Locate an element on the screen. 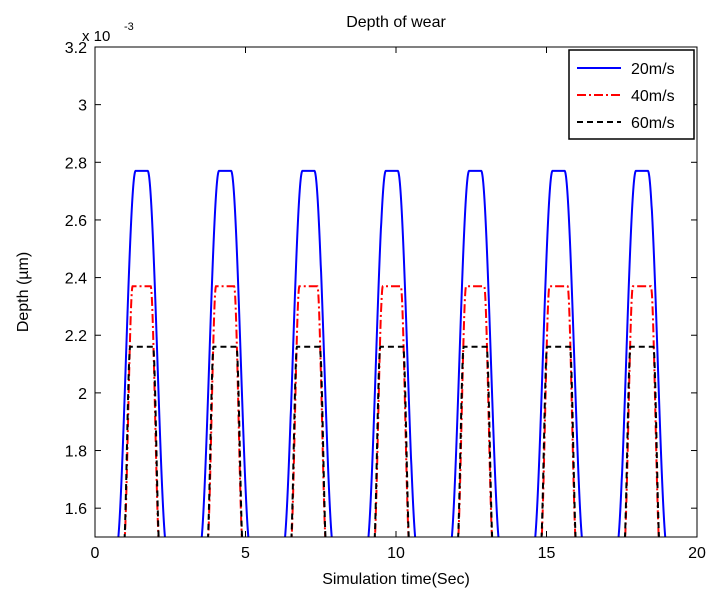 This screenshot has height=592, width=728. x-tick-label: 10 is located at coordinates (396, 553).